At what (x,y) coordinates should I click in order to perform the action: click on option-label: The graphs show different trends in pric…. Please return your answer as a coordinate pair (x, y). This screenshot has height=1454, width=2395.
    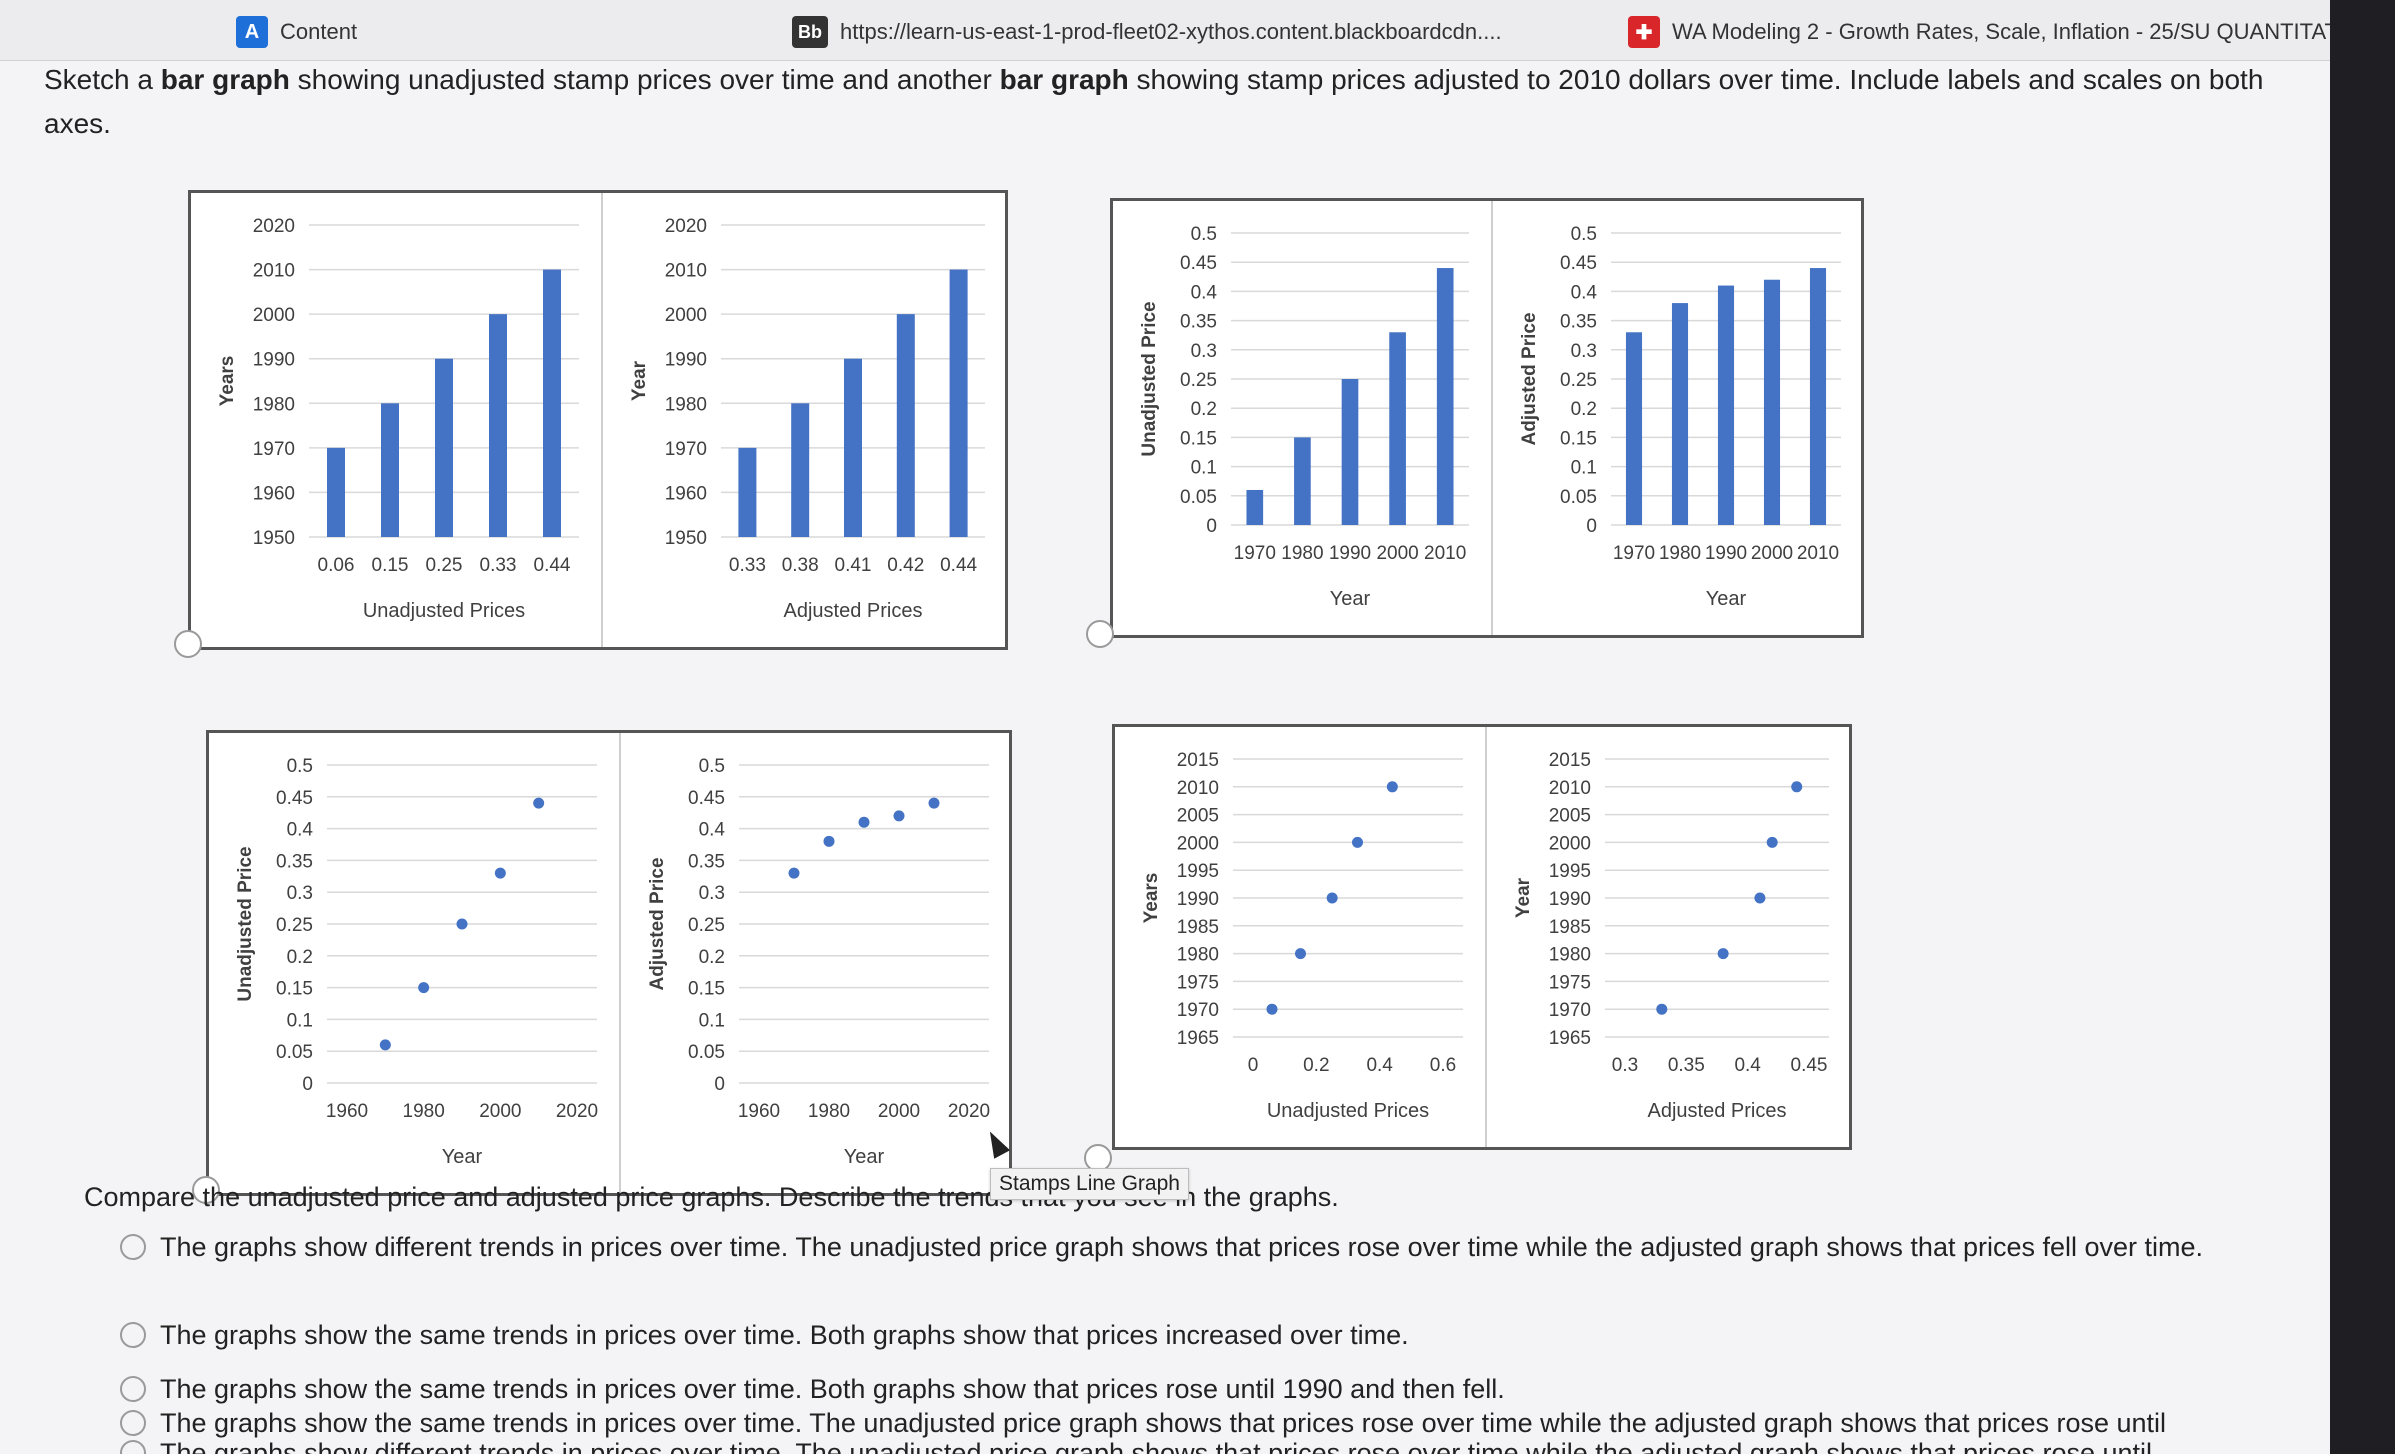
    Looking at the image, I should click on (1182, 1247).